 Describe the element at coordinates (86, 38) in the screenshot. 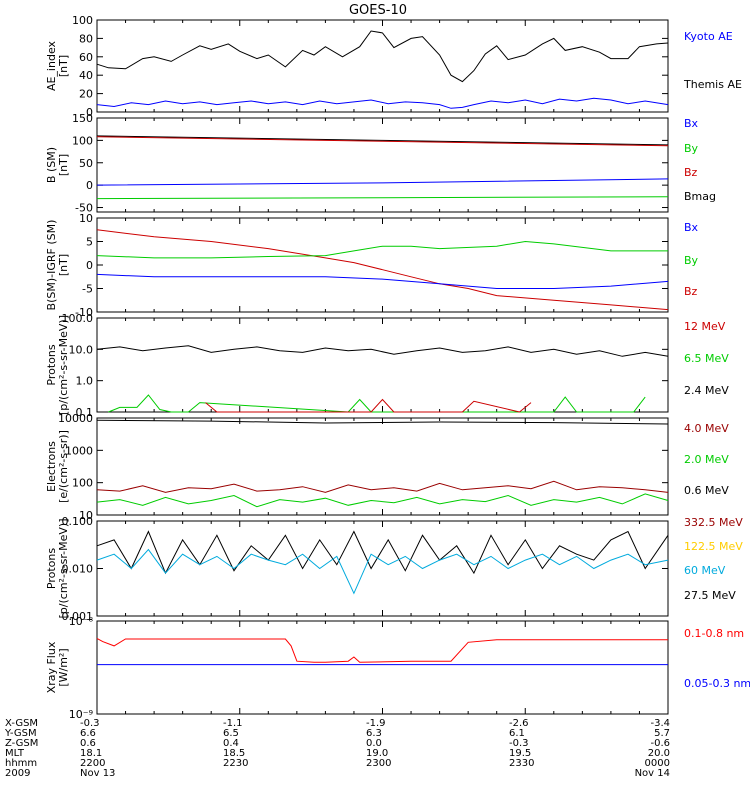

I see `y-tick-label: 80` at that location.